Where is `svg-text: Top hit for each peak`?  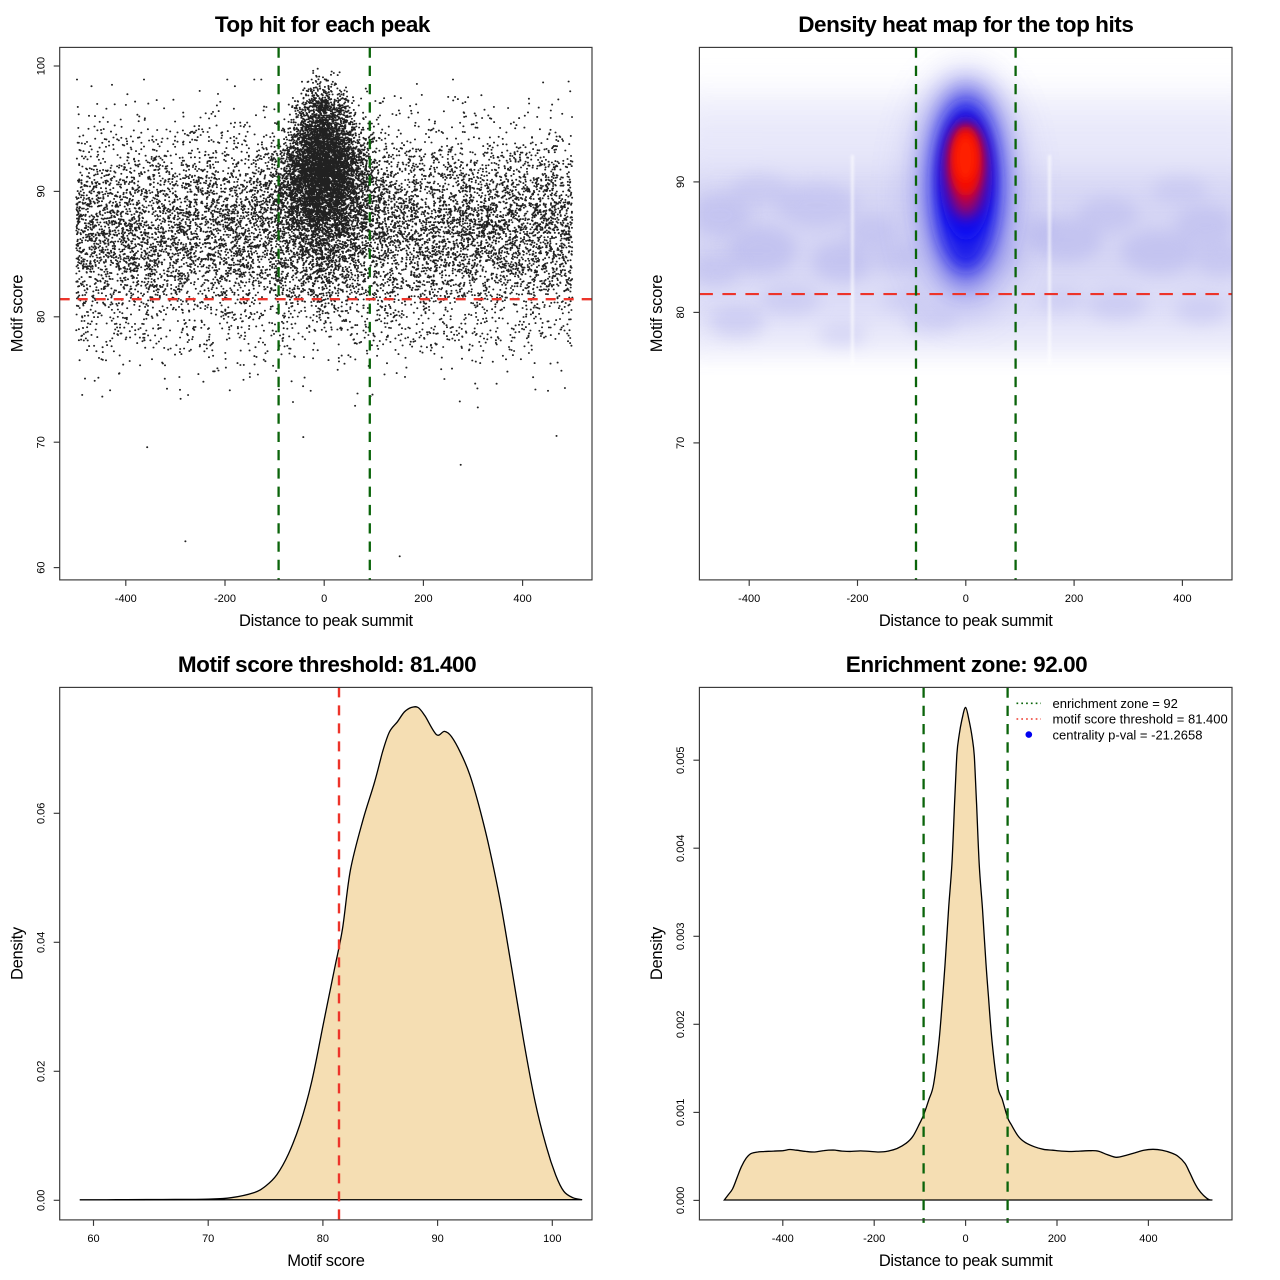
svg-text: Top hit for each peak is located at coordinates (323, 24).